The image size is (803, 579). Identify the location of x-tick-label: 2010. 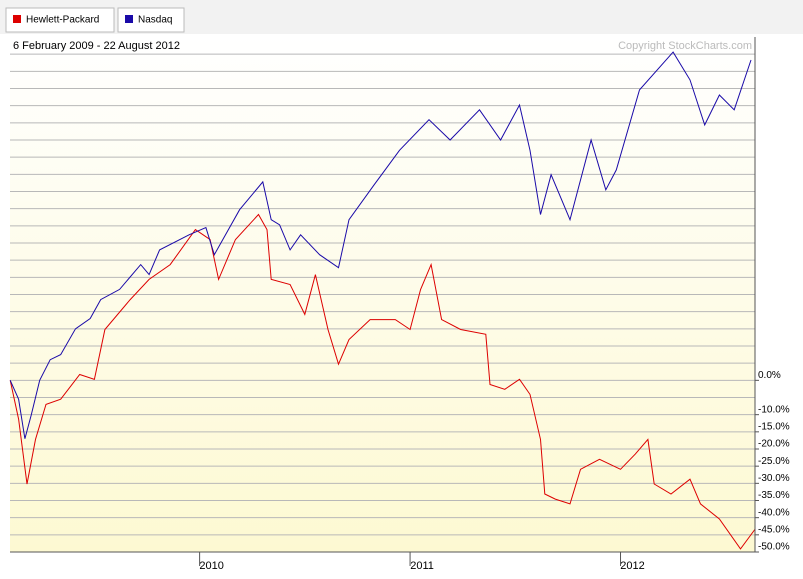
(211, 566).